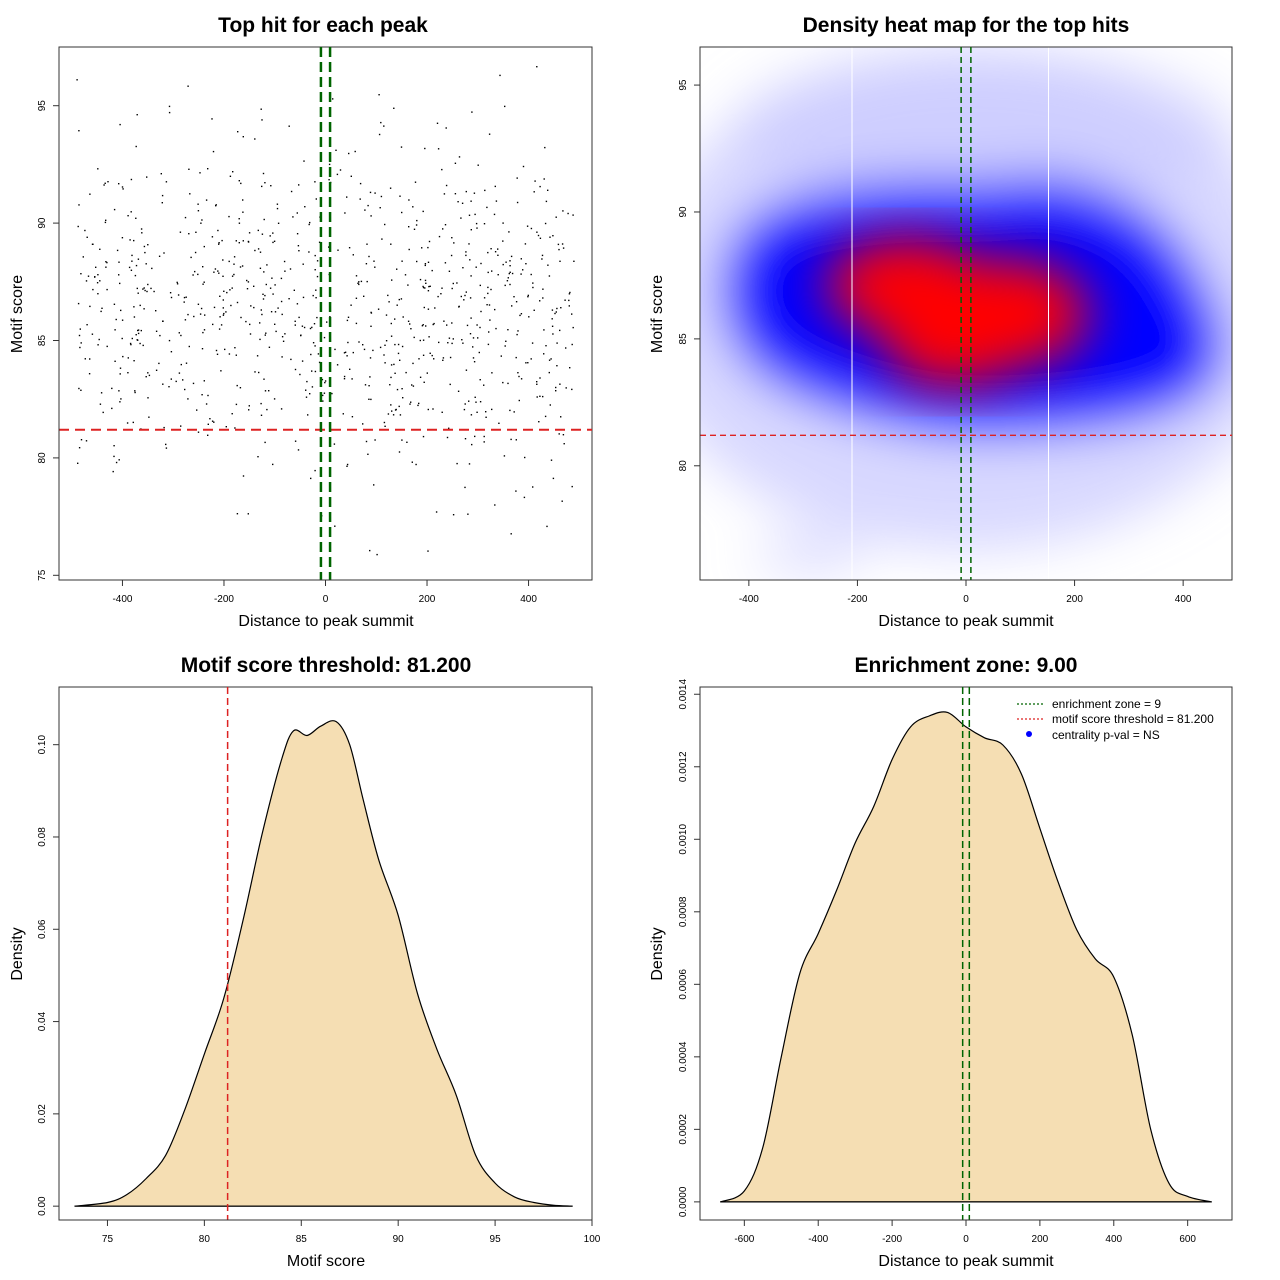 The image size is (1280, 1280). What do you see at coordinates (683, 766) in the screenshot?
I see `y-tick-label: 0.0012` at bounding box center [683, 766].